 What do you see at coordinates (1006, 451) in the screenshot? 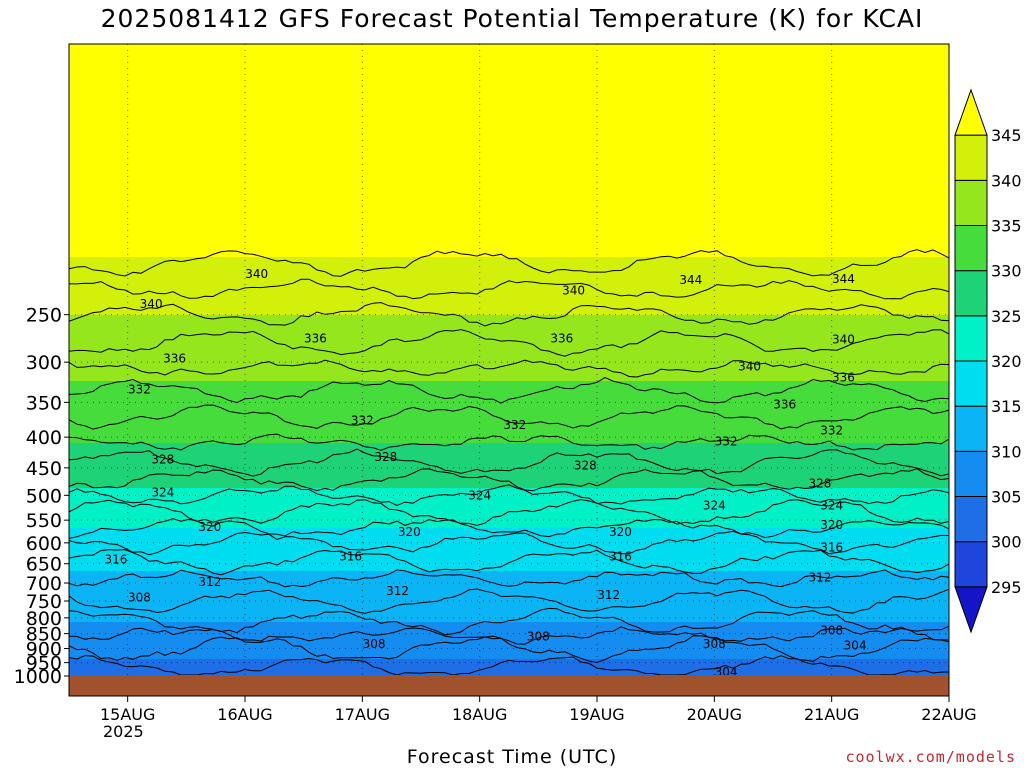
I see `colorbar-label: 310` at bounding box center [1006, 451].